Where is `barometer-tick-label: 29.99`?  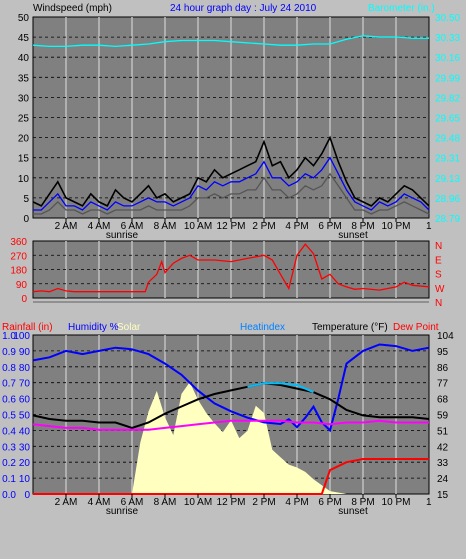
barometer-tick-label: 29.99 is located at coordinates (447, 78).